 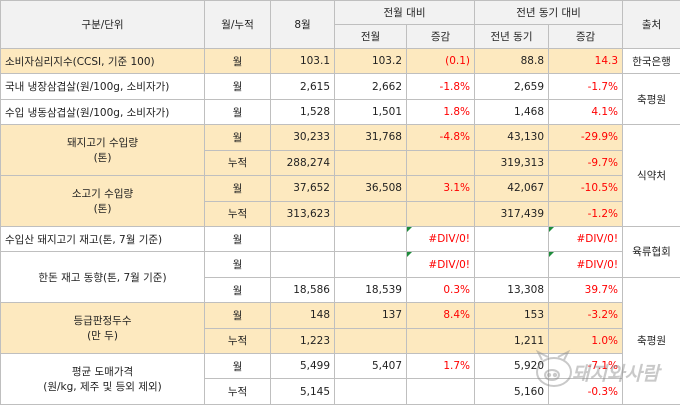 I want to click on last-year-value-cell: 1,468, so click(x=512, y=112).